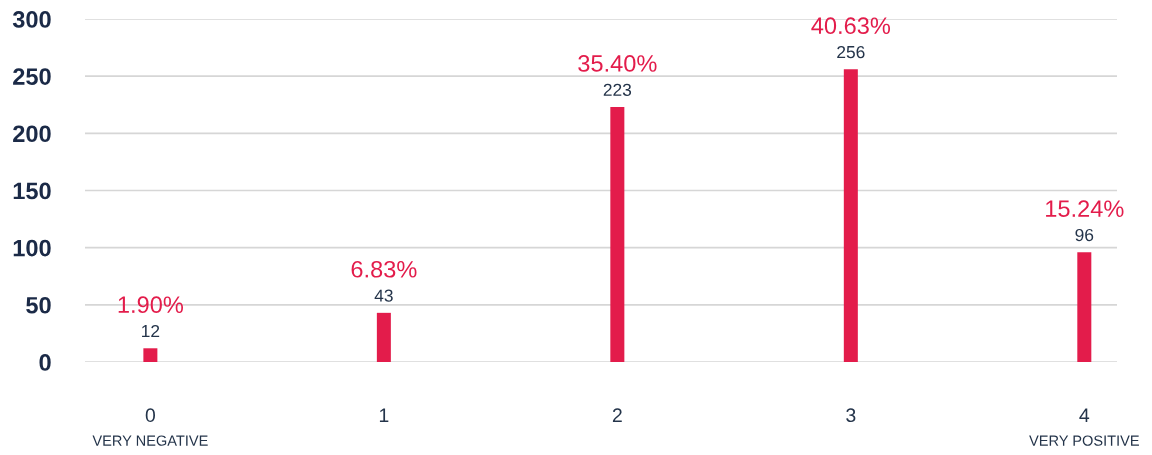 The image size is (1152, 455). Describe the element at coordinates (151, 305) in the screenshot. I see `annotation: 1.90%` at that location.